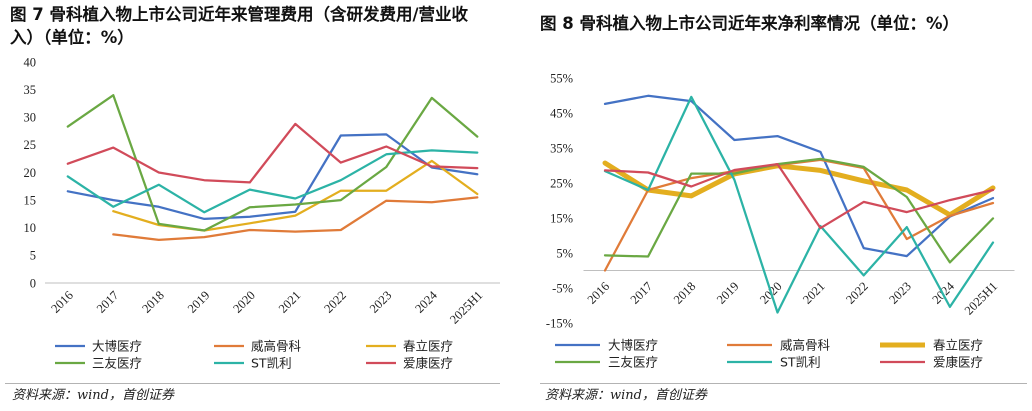 The image size is (1032, 411). What do you see at coordinates (272, 153) in the screenshot?
I see `chart-1-series-6-line` at bounding box center [272, 153].